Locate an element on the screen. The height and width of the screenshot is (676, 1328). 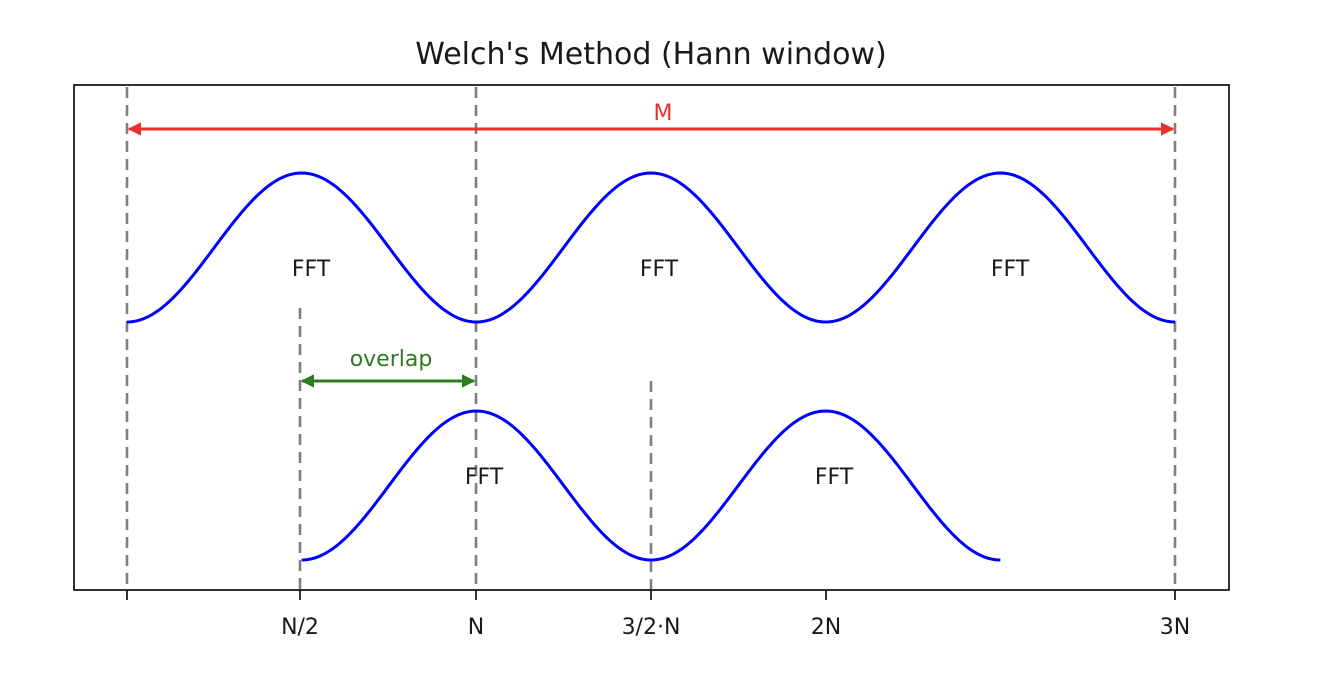
fft-label-upper-2: FFT is located at coordinates (659, 269).